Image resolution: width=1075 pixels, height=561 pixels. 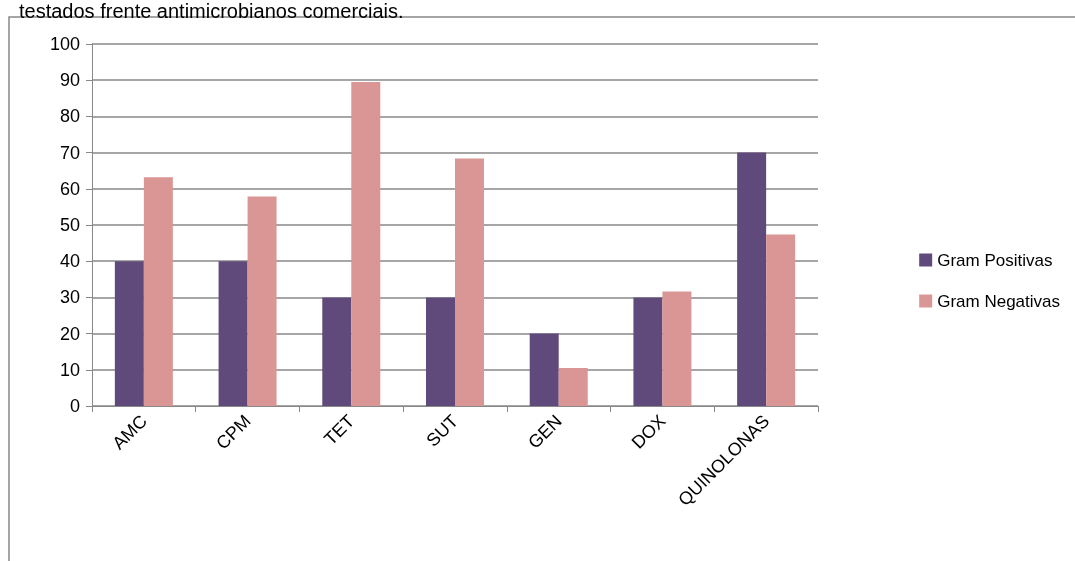 What do you see at coordinates (69, 225) in the screenshot?
I see `y-tick-label: 50` at bounding box center [69, 225].